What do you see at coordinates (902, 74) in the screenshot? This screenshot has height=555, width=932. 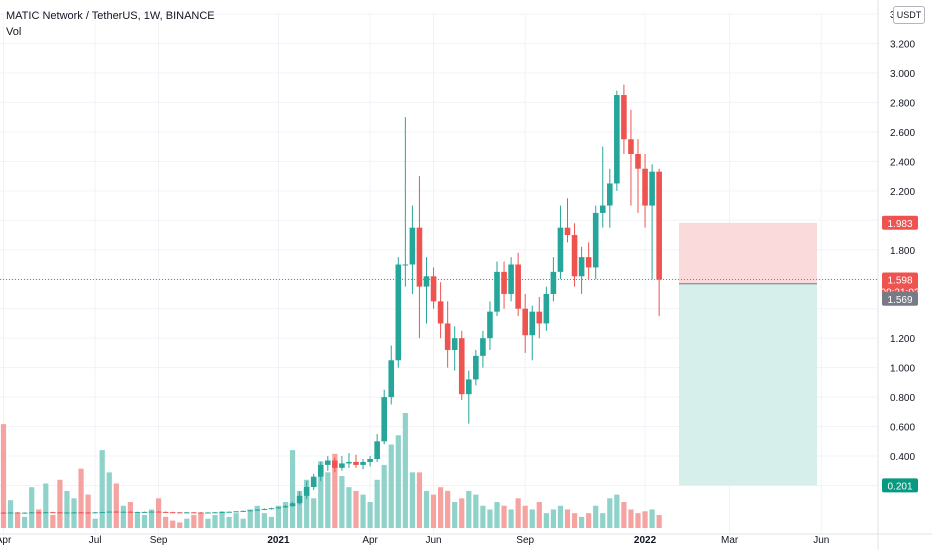 I see `price-tick-label: 3.000` at bounding box center [902, 74].